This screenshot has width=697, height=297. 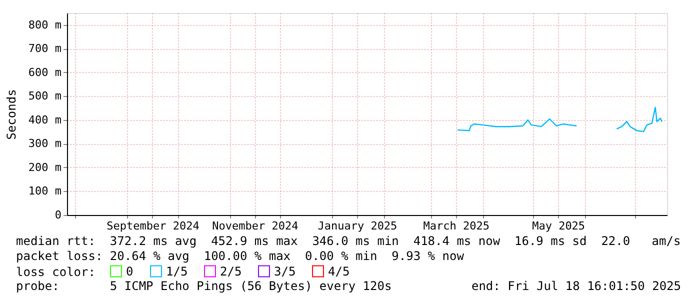 What do you see at coordinates (56, 272) in the screenshot?
I see `legend-title: loss color:` at bounding box center [56, 272].